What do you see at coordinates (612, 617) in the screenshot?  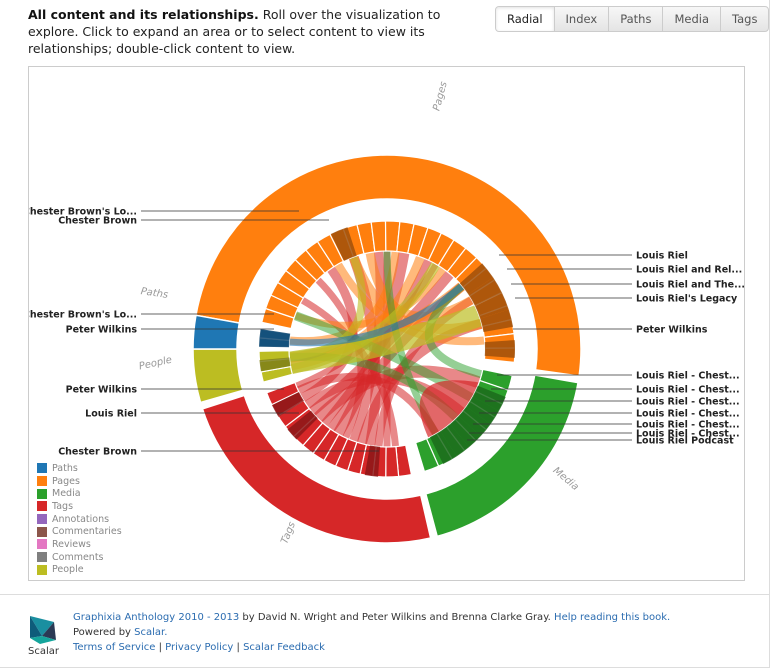 I see `help-reading-link: Help reading this book.` at bounding box center [612, 617].